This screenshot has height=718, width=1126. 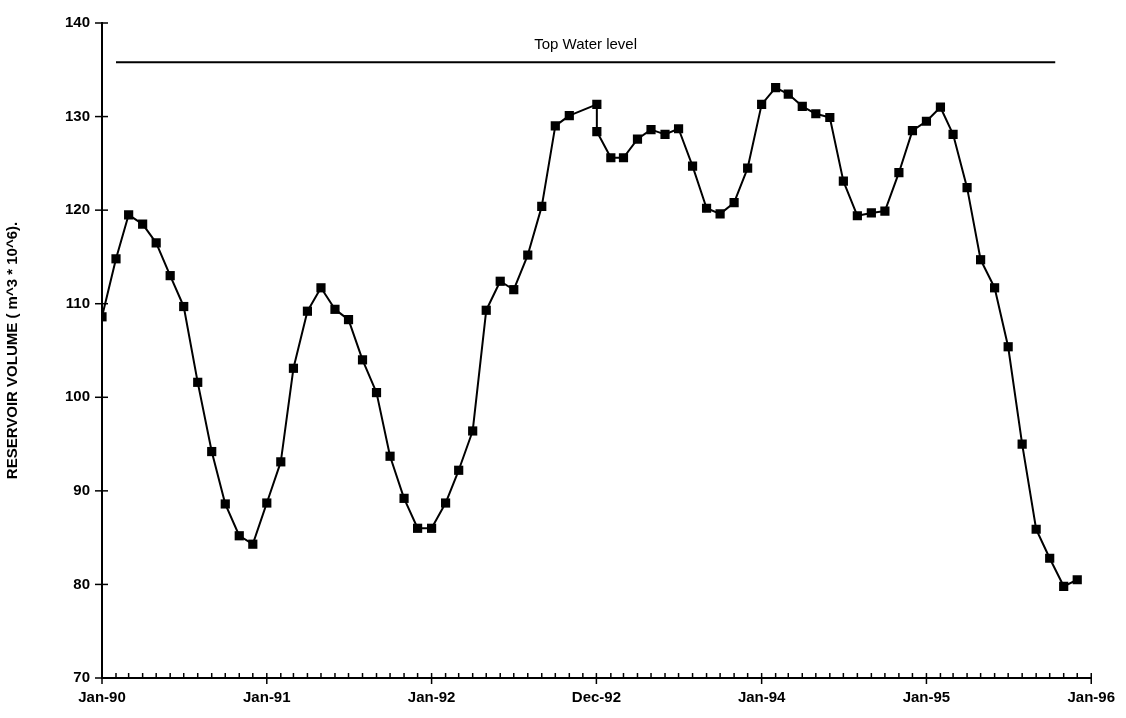 I want to click on y-tick-label: 110, so click(x=77, y=302).